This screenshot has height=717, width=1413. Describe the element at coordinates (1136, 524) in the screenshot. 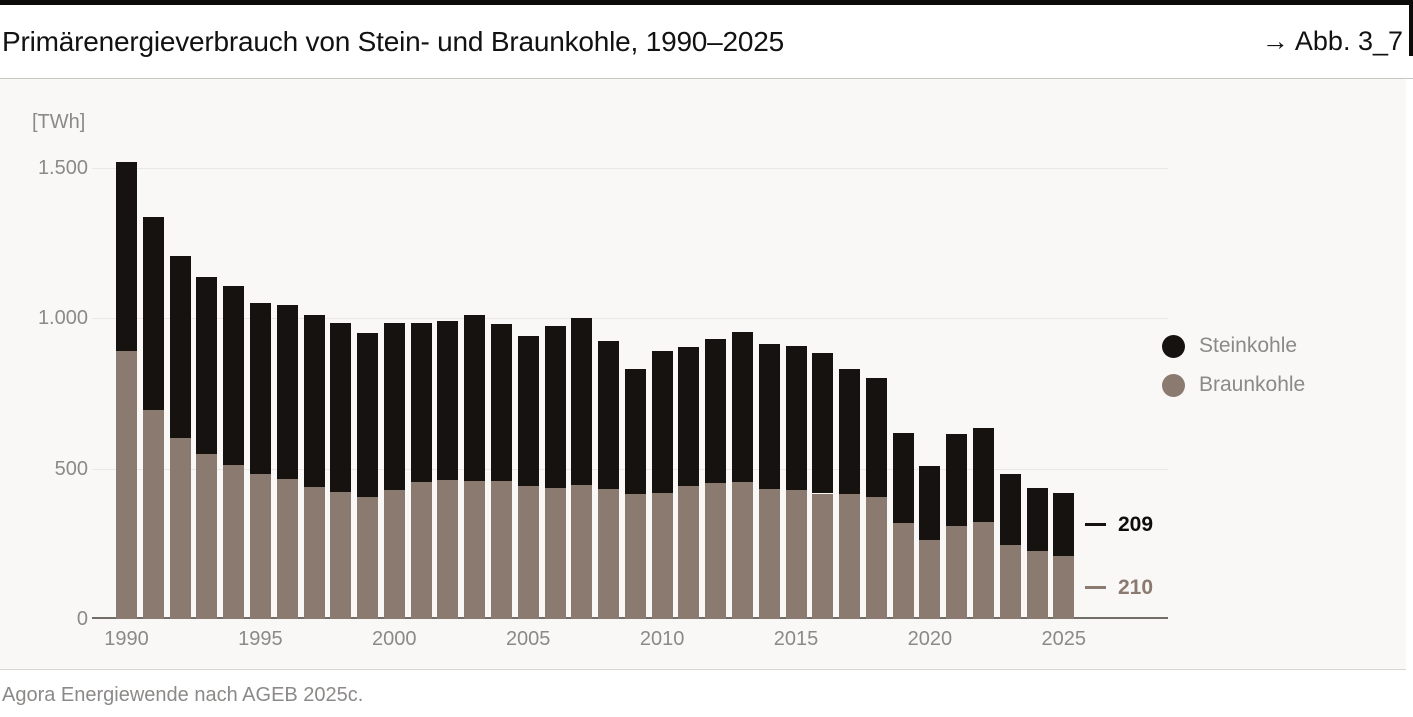

I see `end-label-steinkohle: 209` at that location.